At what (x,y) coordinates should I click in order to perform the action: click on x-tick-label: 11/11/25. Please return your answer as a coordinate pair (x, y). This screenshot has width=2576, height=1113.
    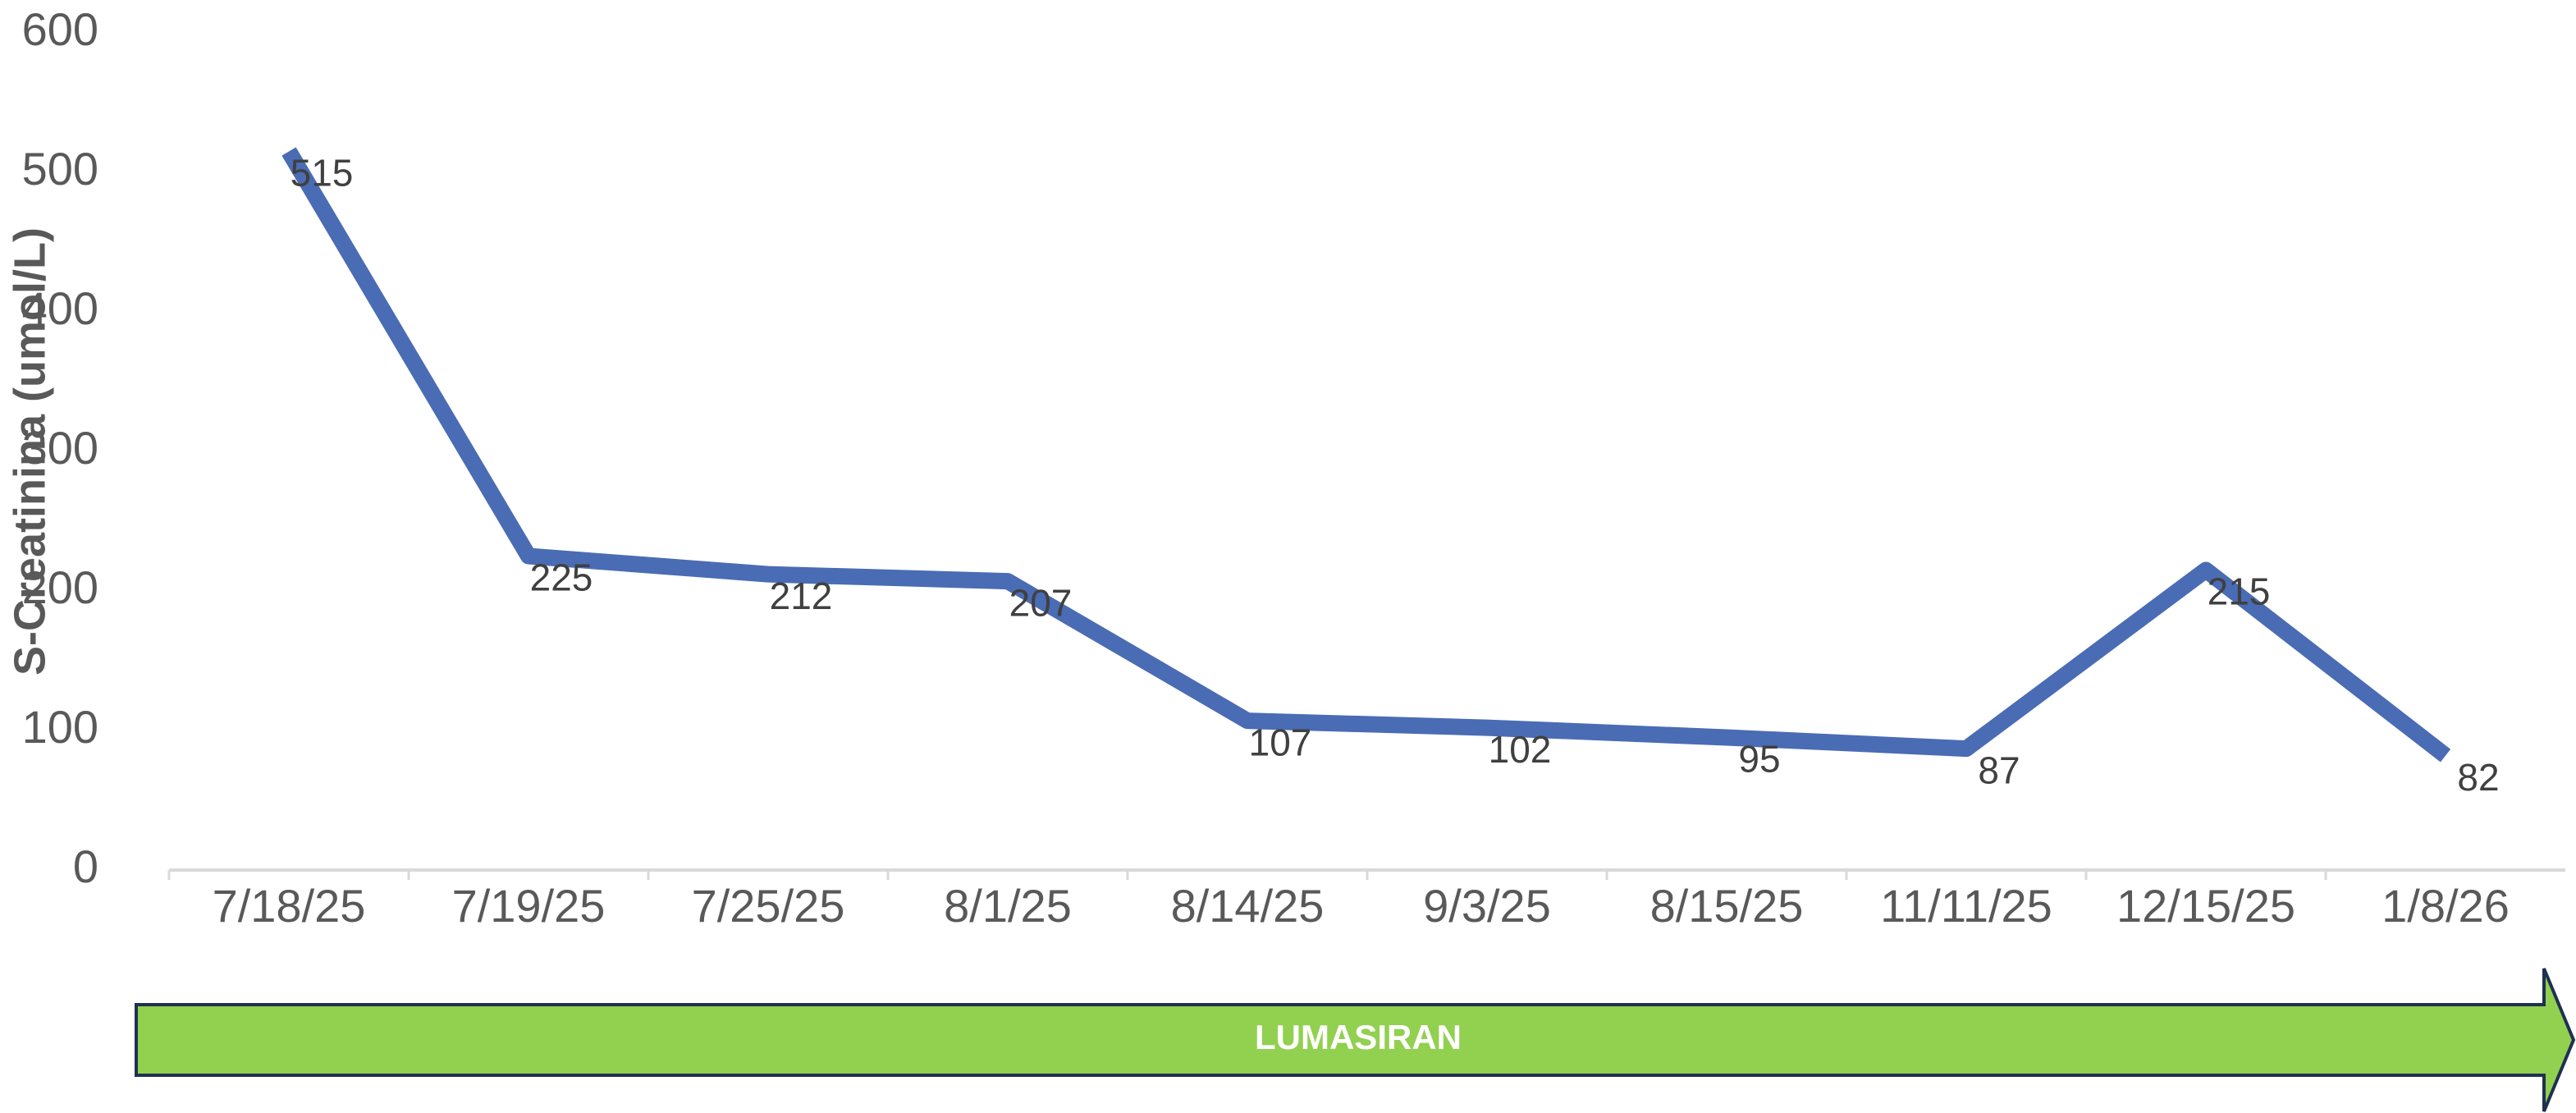
    Looking at the image, I should click on (1966, 906).